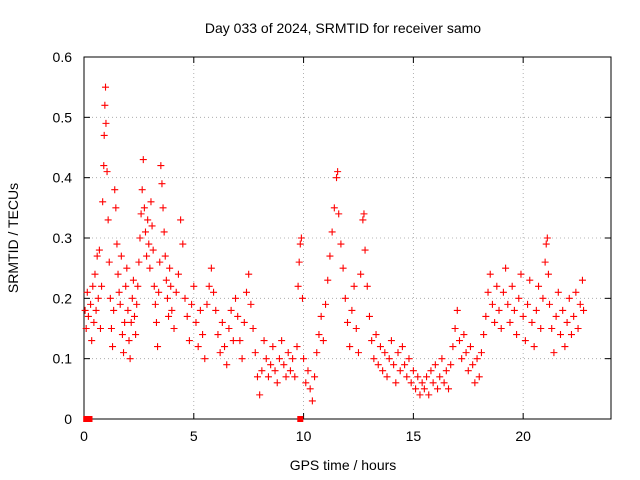 The height and width of the screenshot is (480, 640). Describe the element at coordinates (68, 419) in the screenshot. I see `y-tick-label: 0` at that location.